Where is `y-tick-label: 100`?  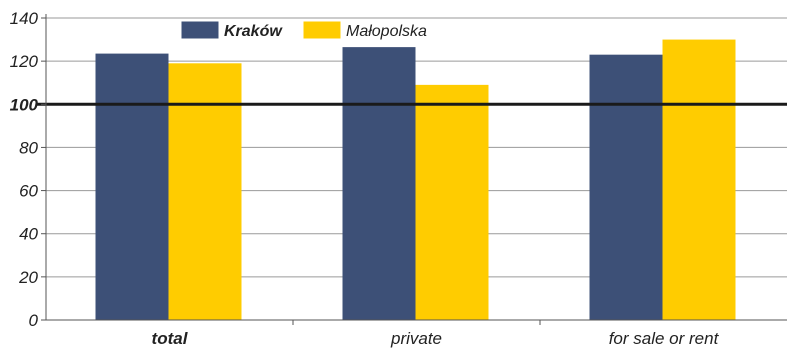 y-tick-label: 100 is located at coordinates (24, 104).